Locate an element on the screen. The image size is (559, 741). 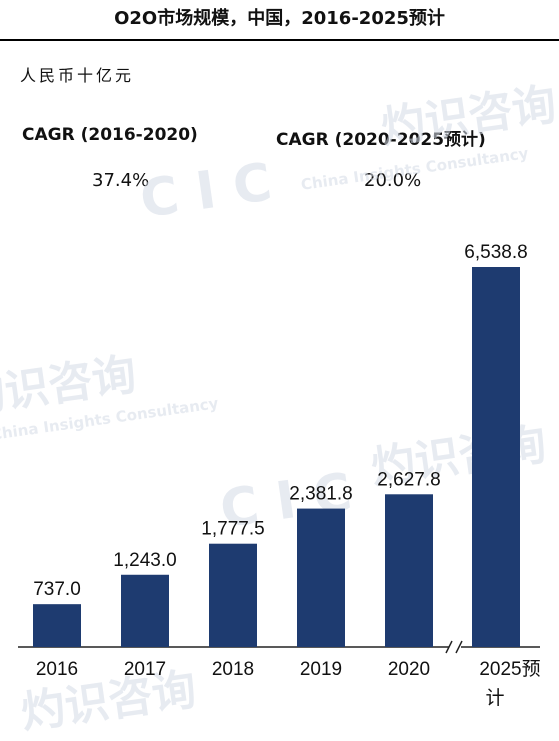
x-tick-label: 2019 is located at coordinates (321, 669).